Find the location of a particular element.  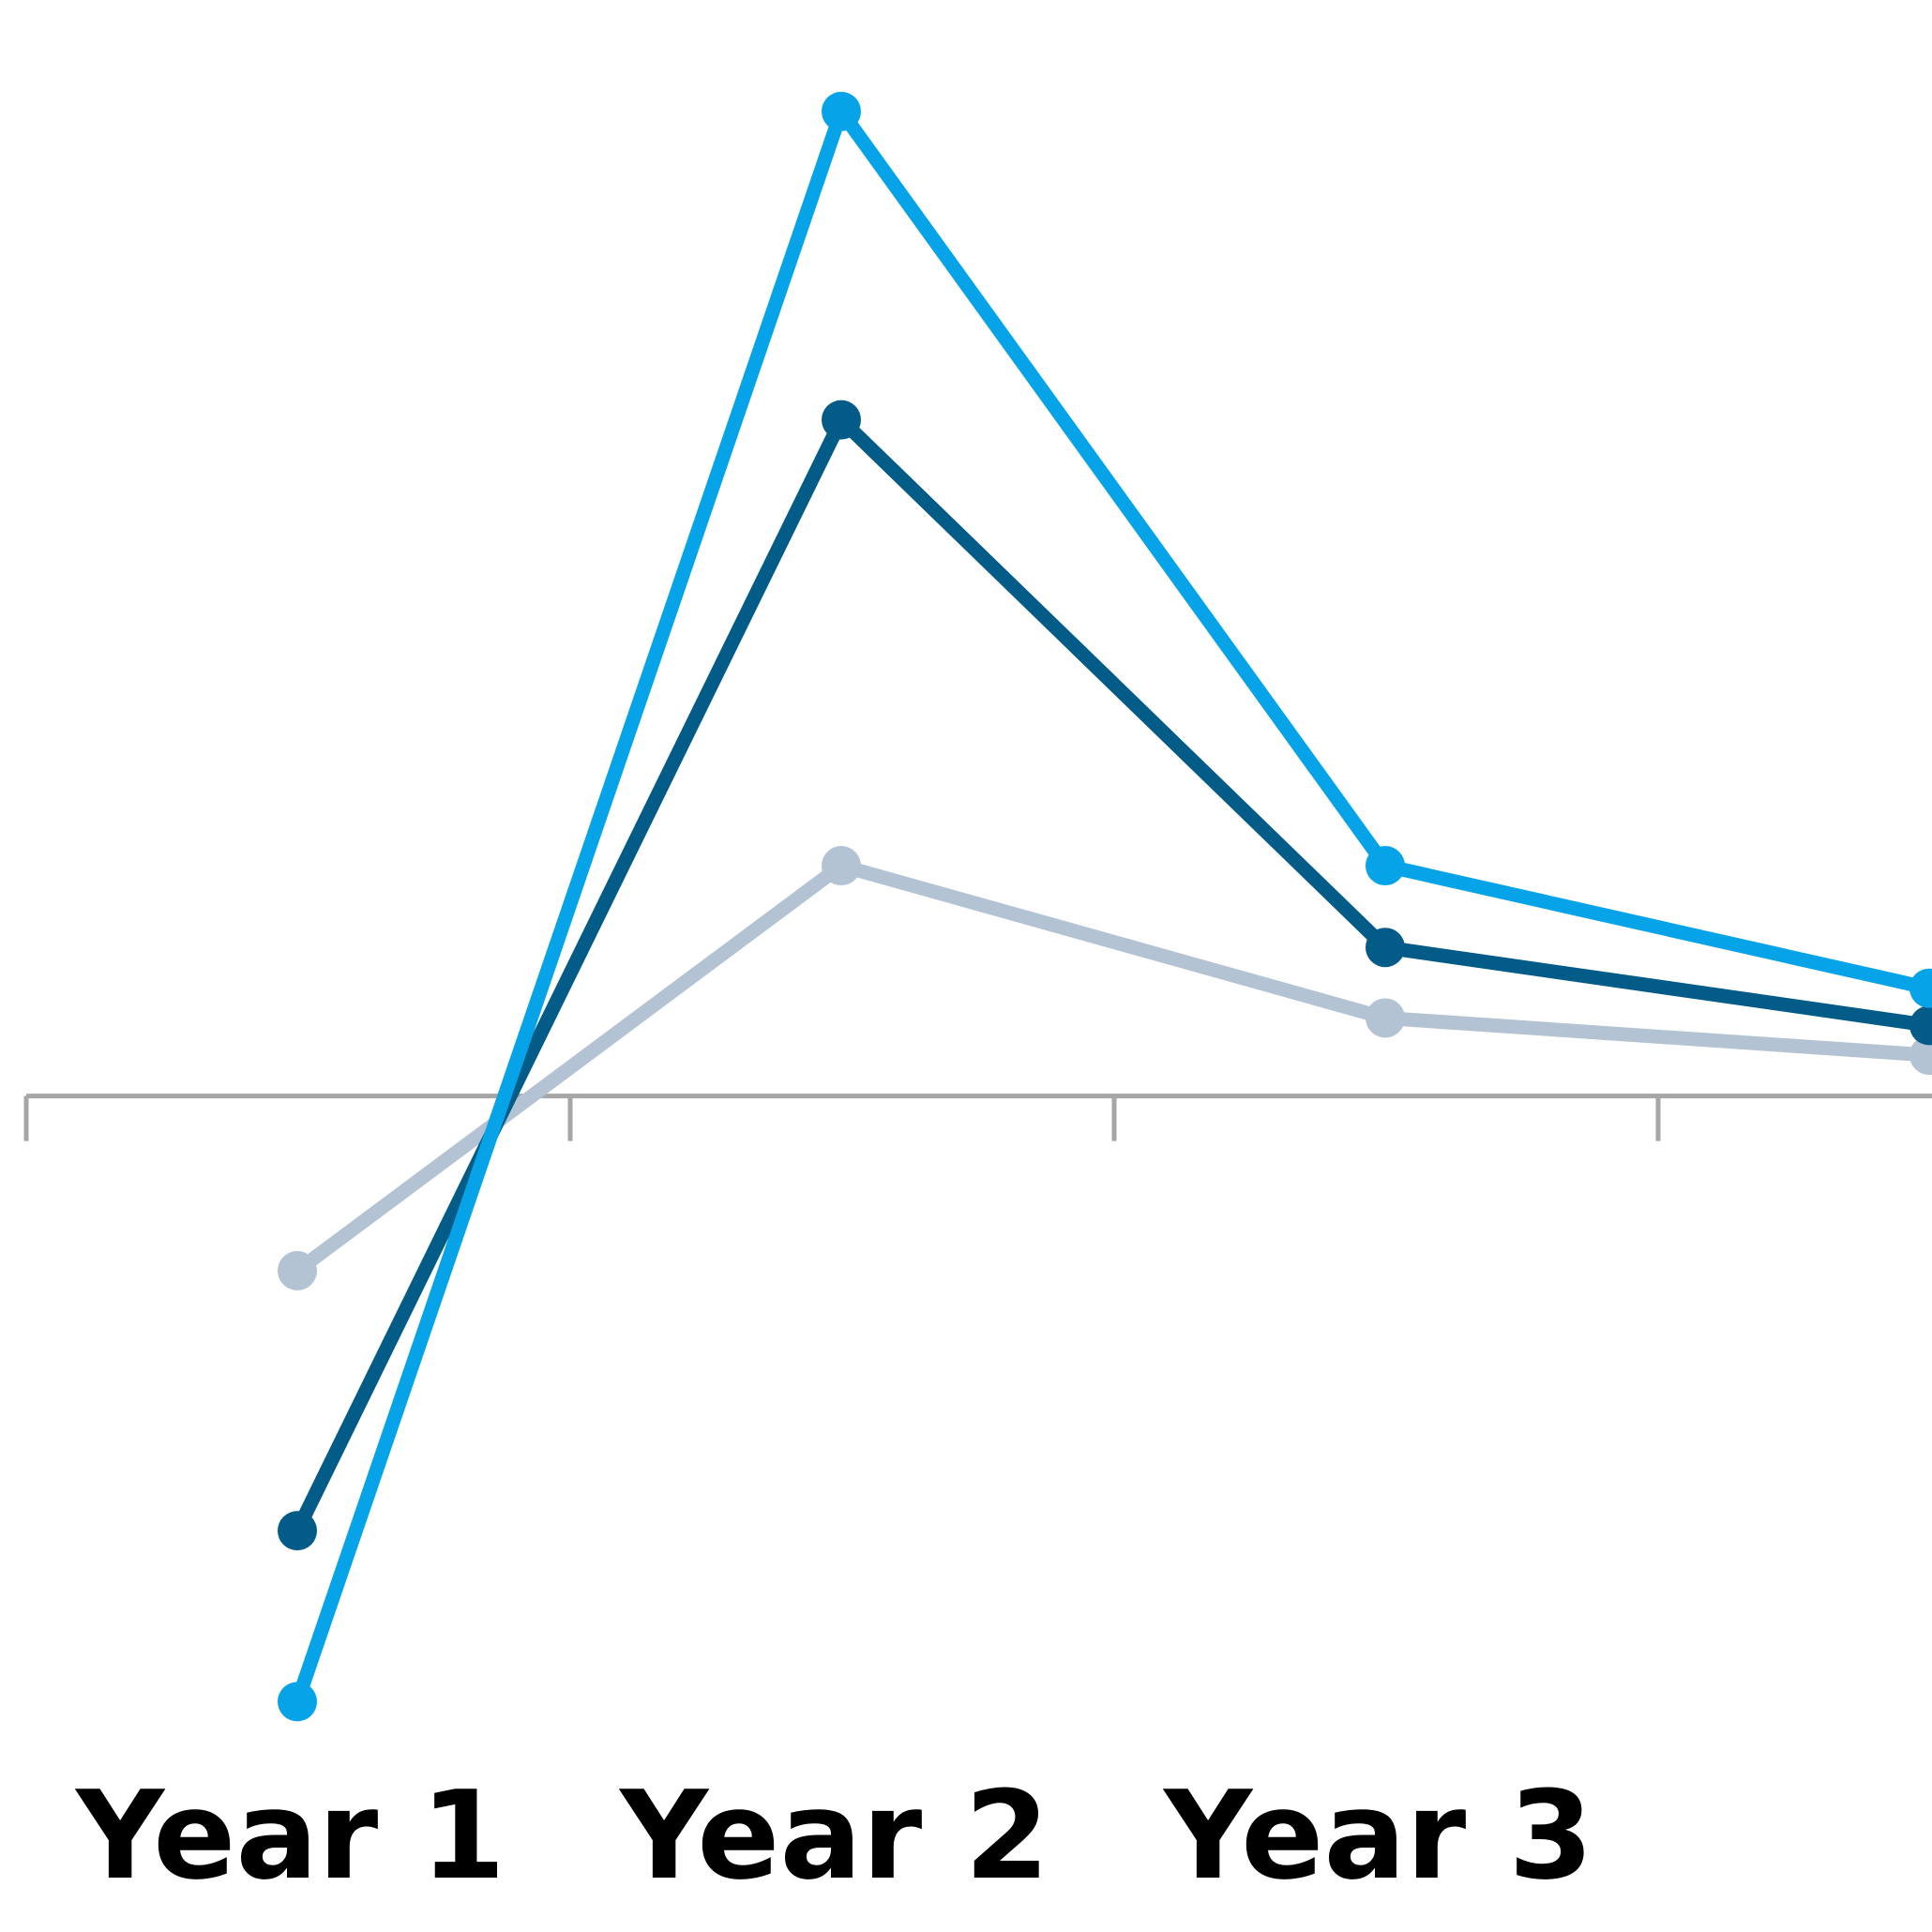

category-label-year-3: Year 3 is located at coordinates (1377, 1835).